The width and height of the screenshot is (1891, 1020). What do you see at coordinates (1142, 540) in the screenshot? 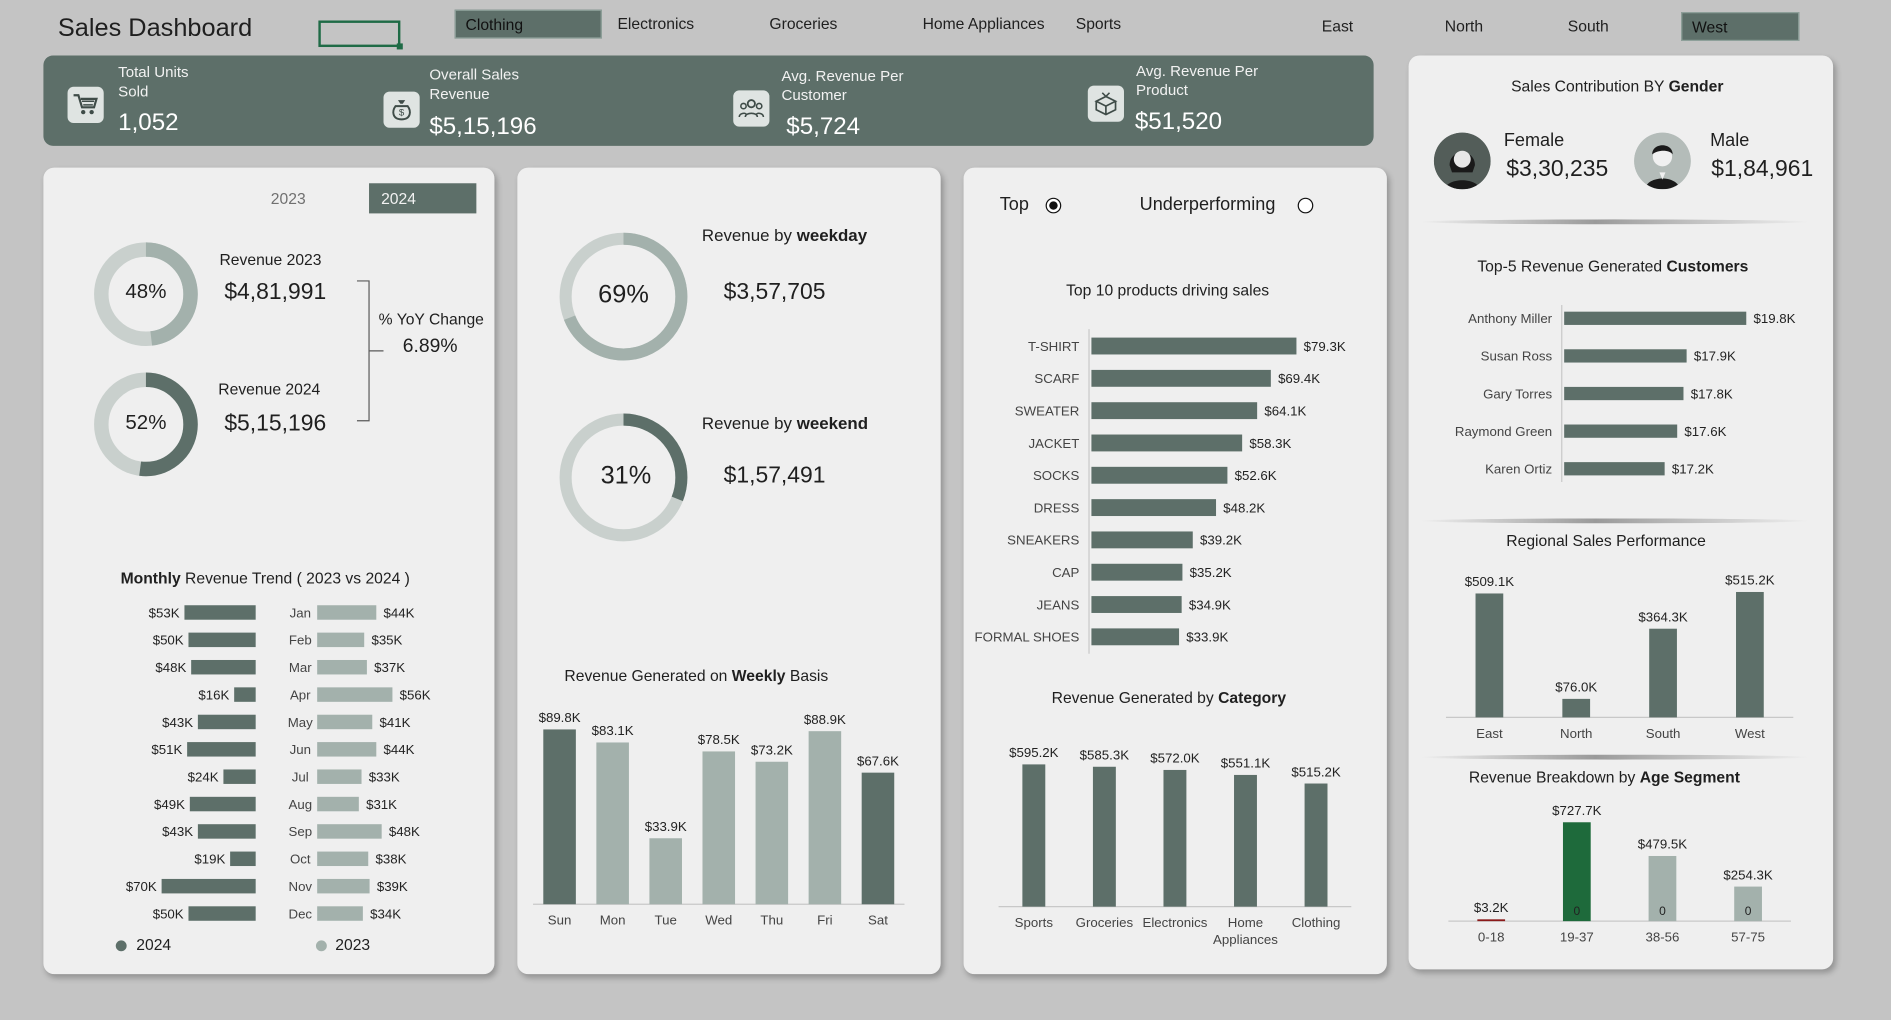
I see `bar-sneakers` at bounding box center [1142, 540].